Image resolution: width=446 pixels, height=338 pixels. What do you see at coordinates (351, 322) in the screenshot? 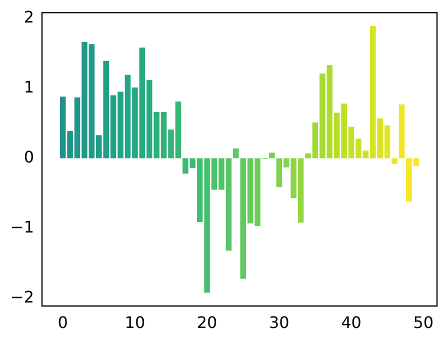
I see `x-tick-label: 40` at bounding box center [351, 322].